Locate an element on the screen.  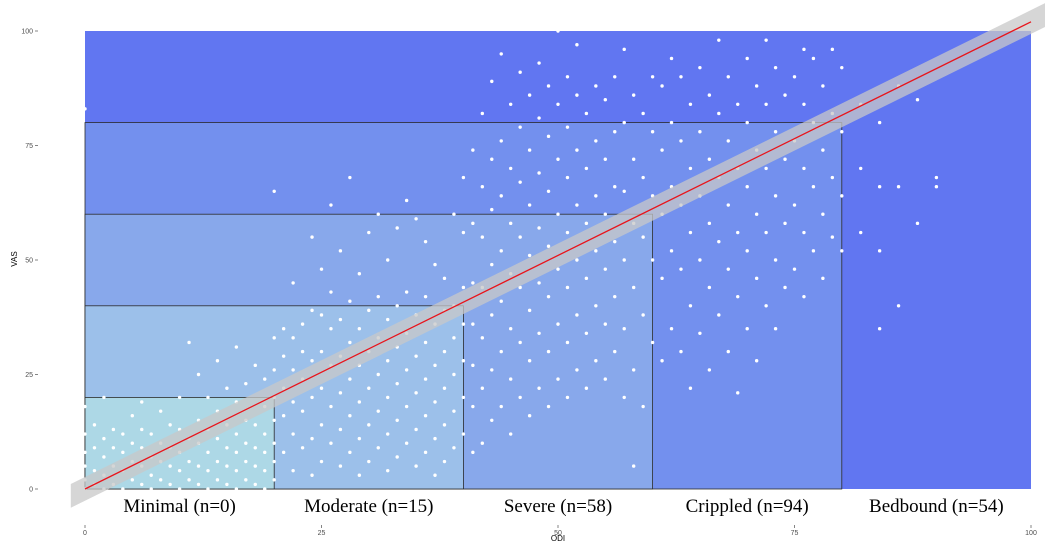
x-axis: 0 25 50 75 100 is located at coordinates (560, 531).